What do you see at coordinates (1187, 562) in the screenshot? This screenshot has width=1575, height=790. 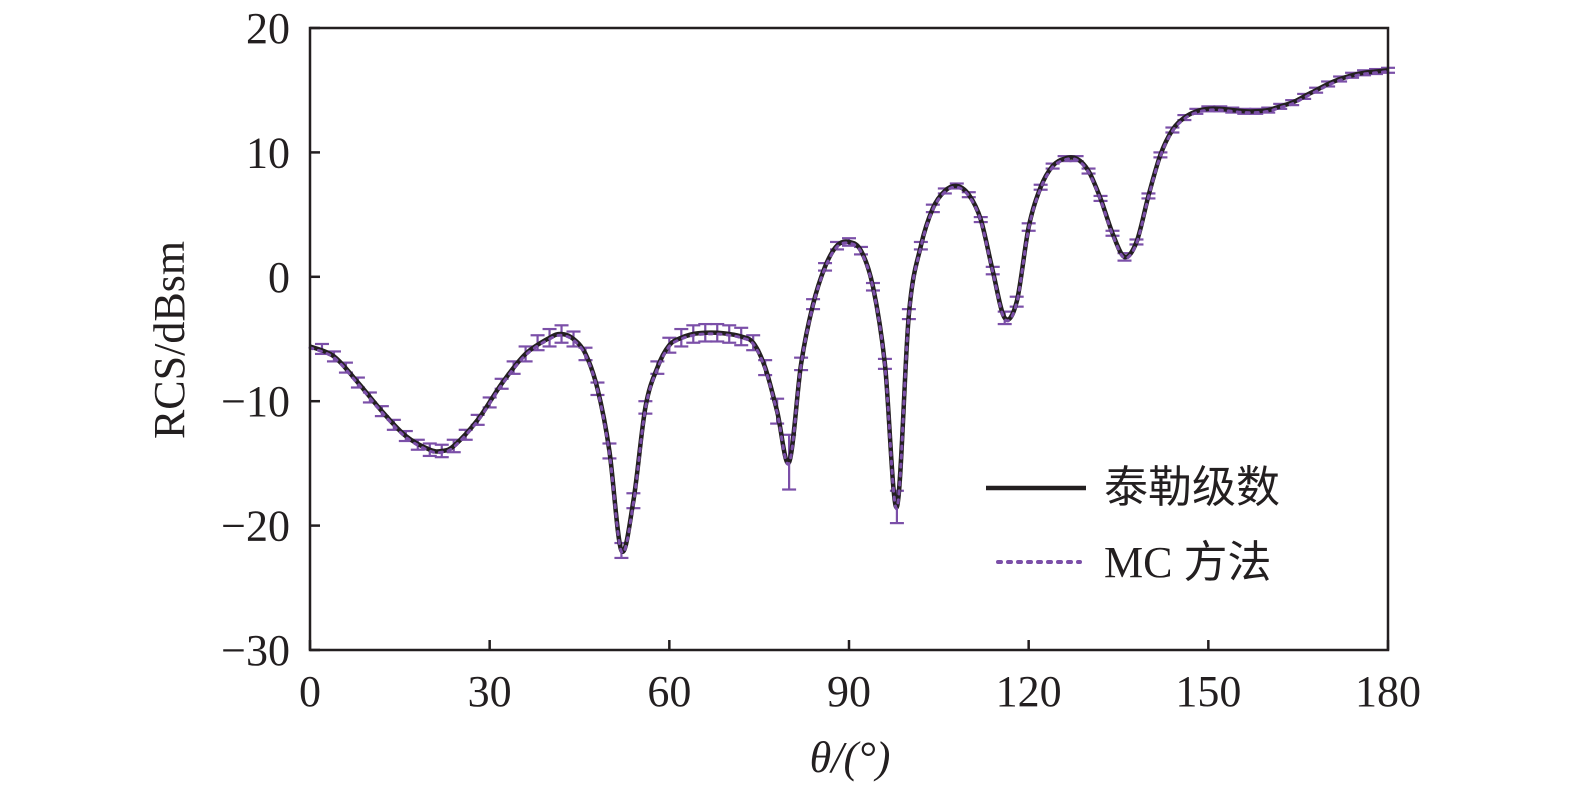 I see `legend-label-mc: MC 方法` at bounding box center [1187, 562].